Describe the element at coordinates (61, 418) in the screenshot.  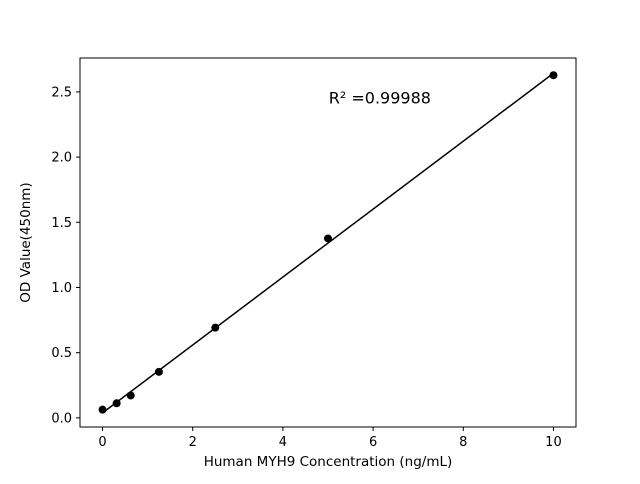
I see `y-tick-label: 0.0` at that location.